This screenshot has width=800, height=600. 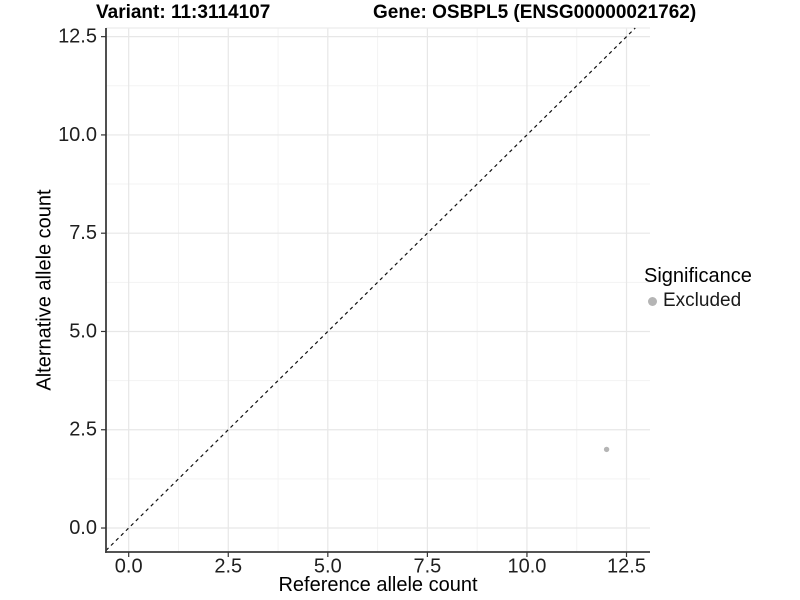 I want to click on x-tick-label: 12.5, so click(x=626, y=567).